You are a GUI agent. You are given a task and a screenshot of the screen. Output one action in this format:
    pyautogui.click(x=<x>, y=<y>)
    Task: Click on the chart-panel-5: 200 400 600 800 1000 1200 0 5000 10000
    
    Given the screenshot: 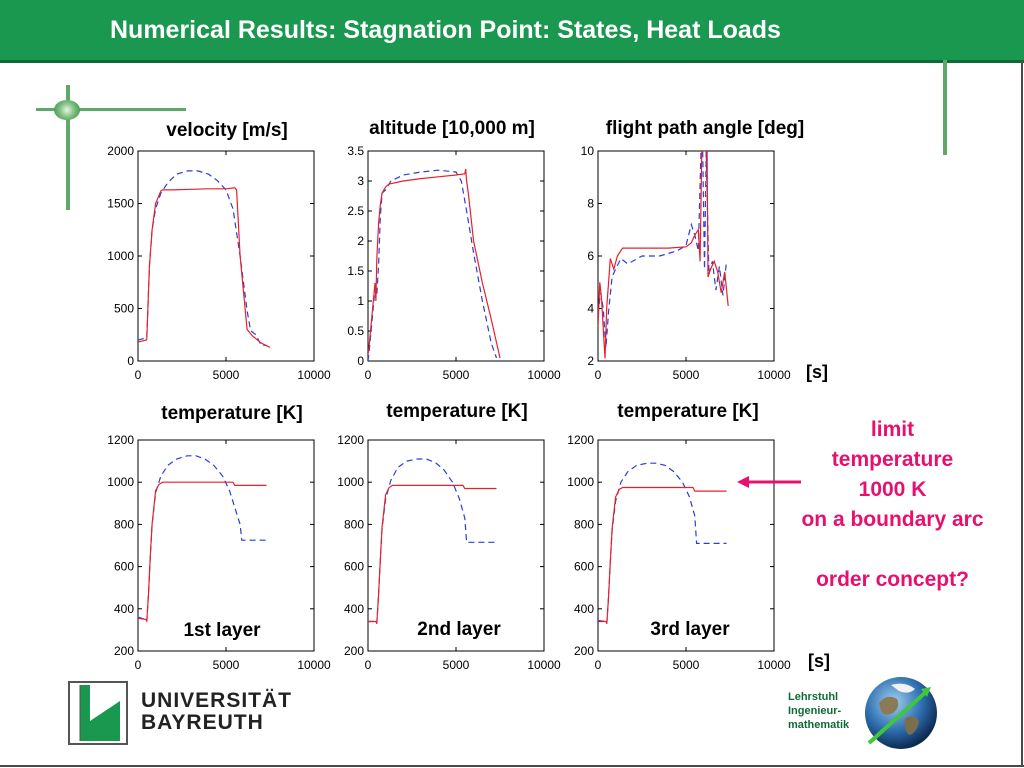 What is the action you would take?
    pyautogui.click(x=449, y=552)
    